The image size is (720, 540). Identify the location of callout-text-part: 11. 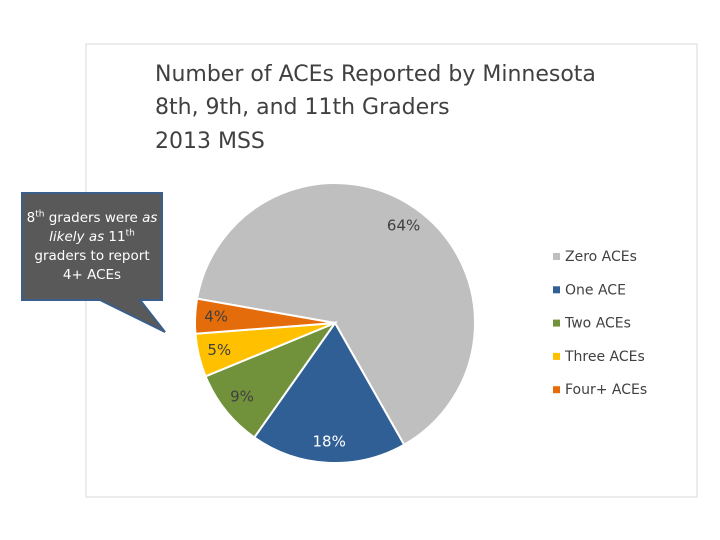
(115, 236).